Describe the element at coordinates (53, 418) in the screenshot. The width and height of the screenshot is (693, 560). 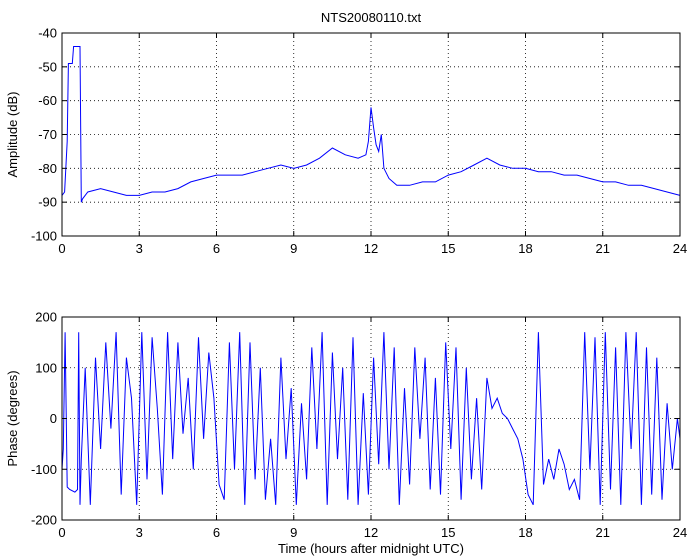
I see `phase-ytick-label: 0` at that location.